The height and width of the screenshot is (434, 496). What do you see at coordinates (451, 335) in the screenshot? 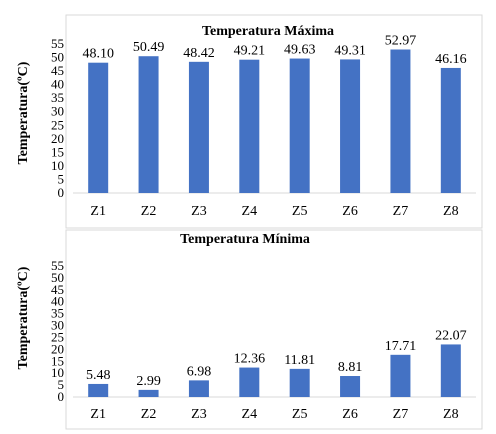
I see `data-label: 22.07` at bounding box center [451, 335].